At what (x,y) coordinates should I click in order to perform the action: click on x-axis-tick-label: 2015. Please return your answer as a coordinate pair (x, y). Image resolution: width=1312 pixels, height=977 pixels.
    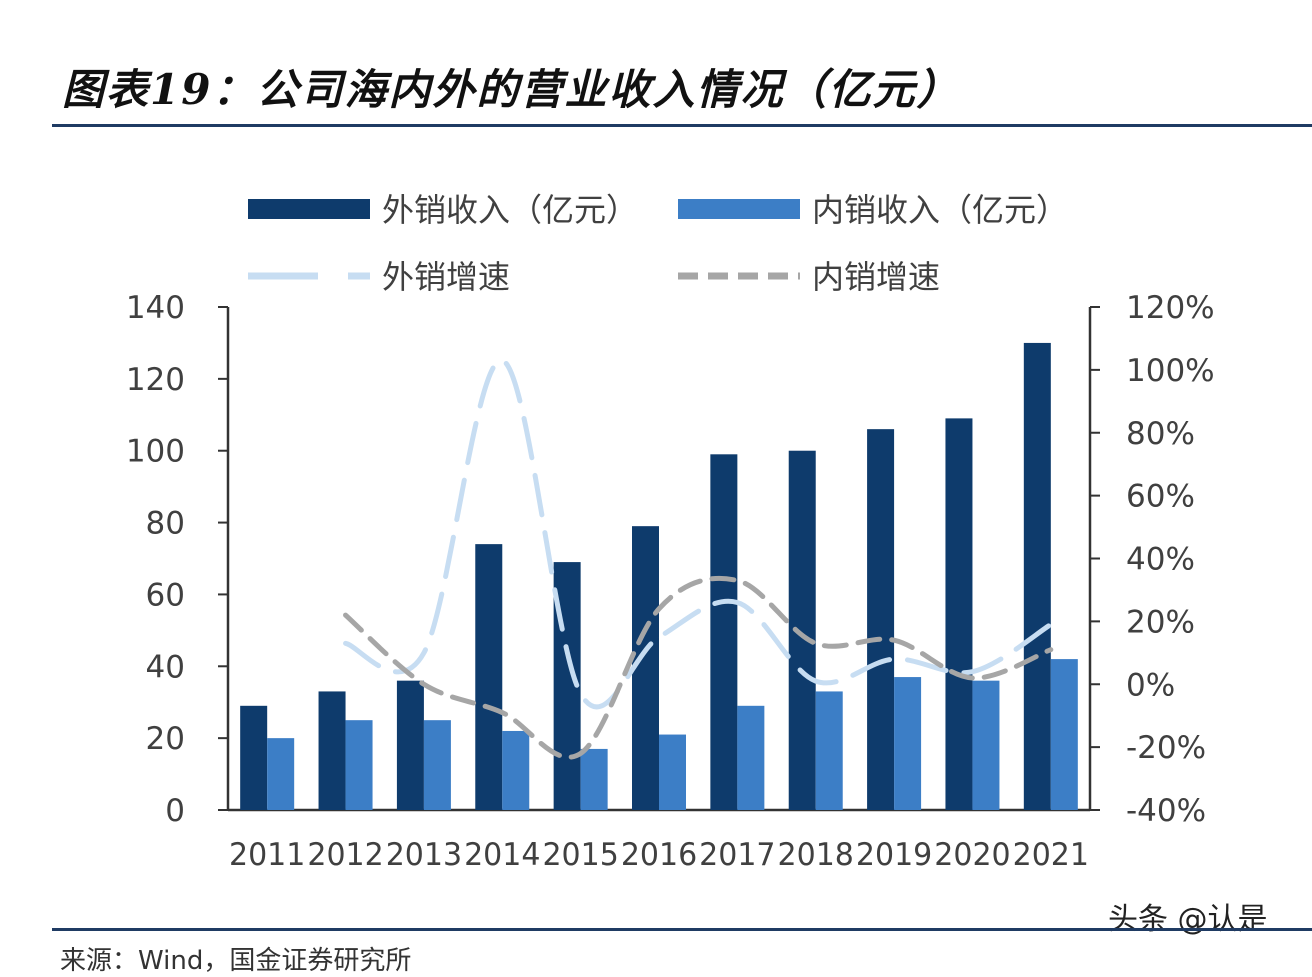
    Looking at the image, I should click on (580, 855).